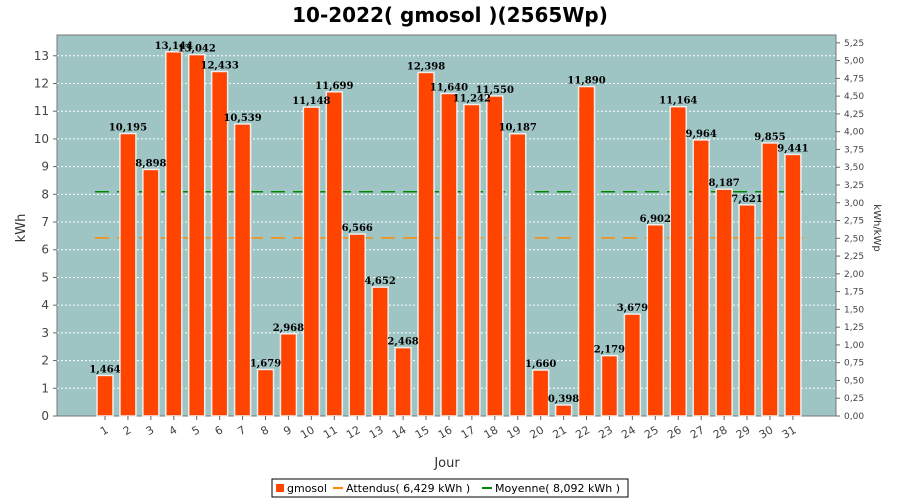  What do you see at coordinates (150, 430) in the screenshot?
I see `x-tick-label: 3` at bounding box center [150, 430].